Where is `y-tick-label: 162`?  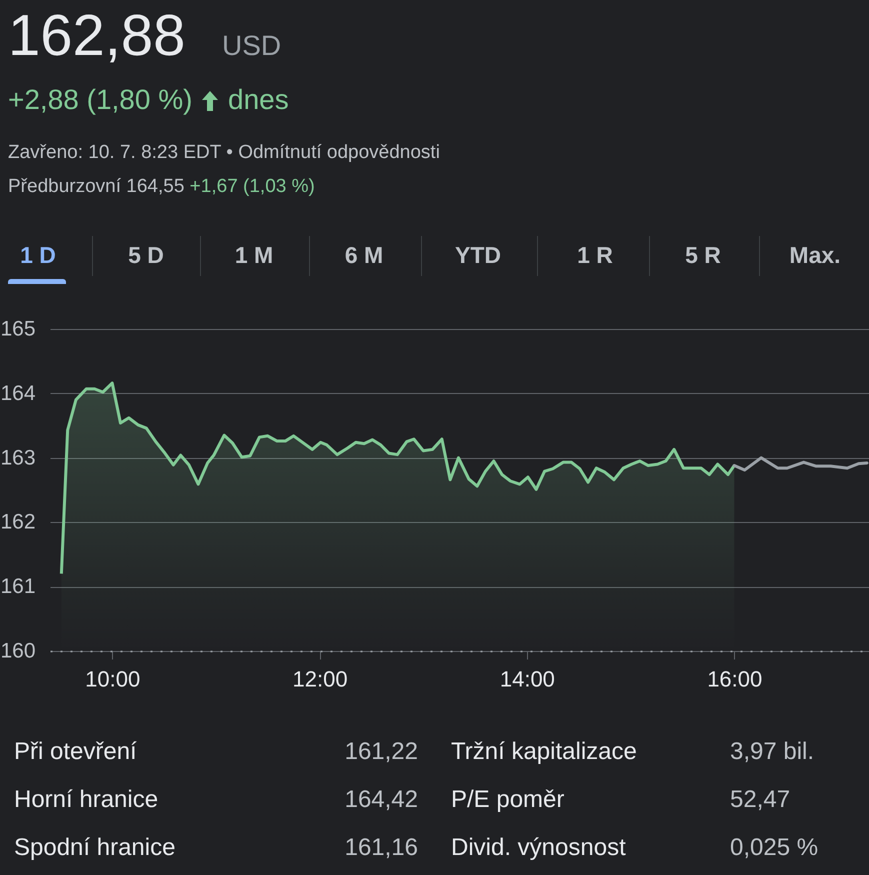 y-tick-label: 162 is located at coordinates (18, 522).